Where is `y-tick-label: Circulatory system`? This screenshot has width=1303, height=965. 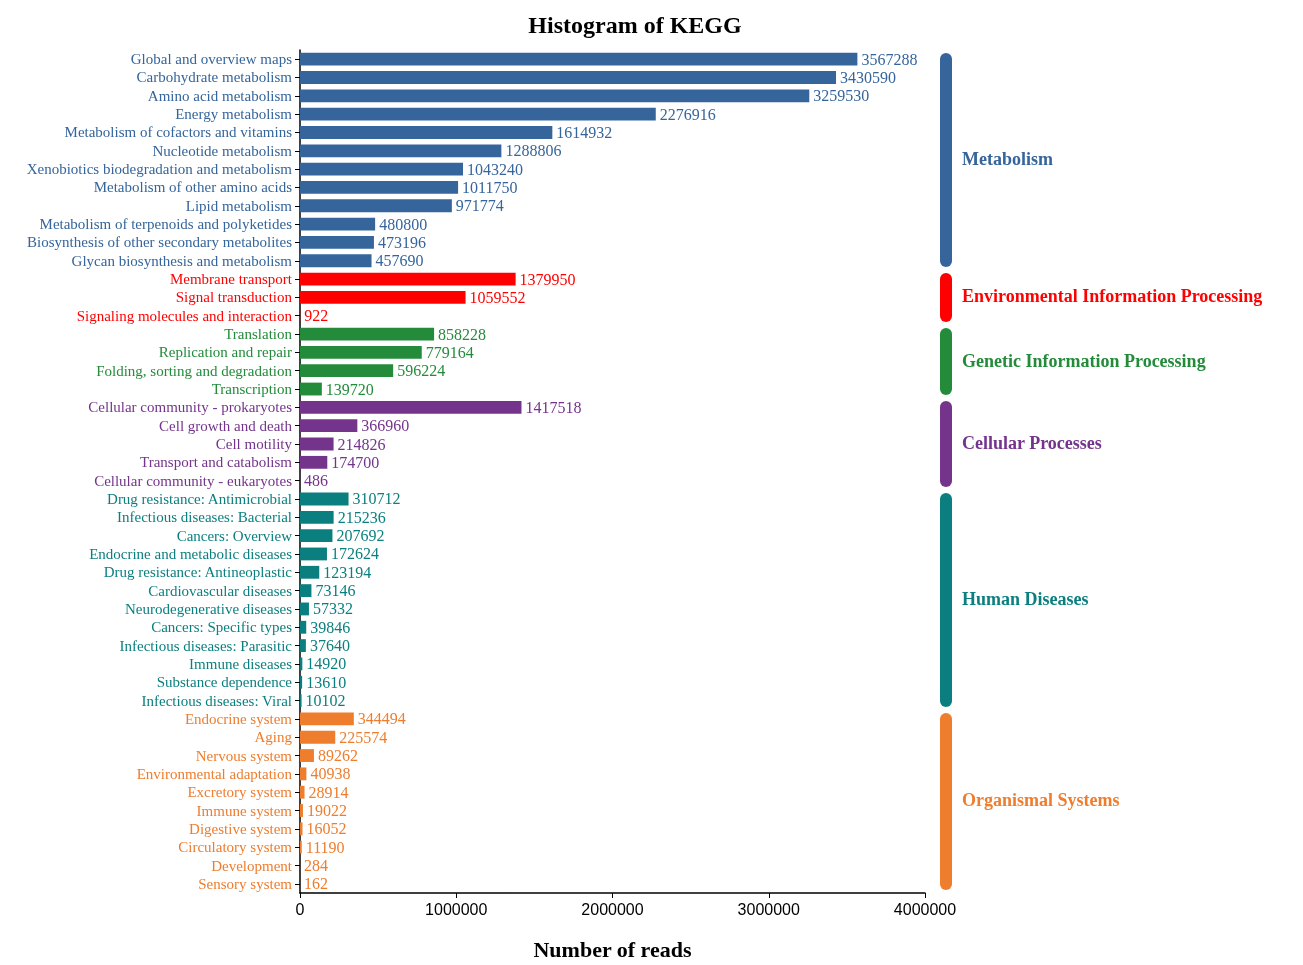 y-tick-label: Circulatory system is located at coordinates (235, 847).